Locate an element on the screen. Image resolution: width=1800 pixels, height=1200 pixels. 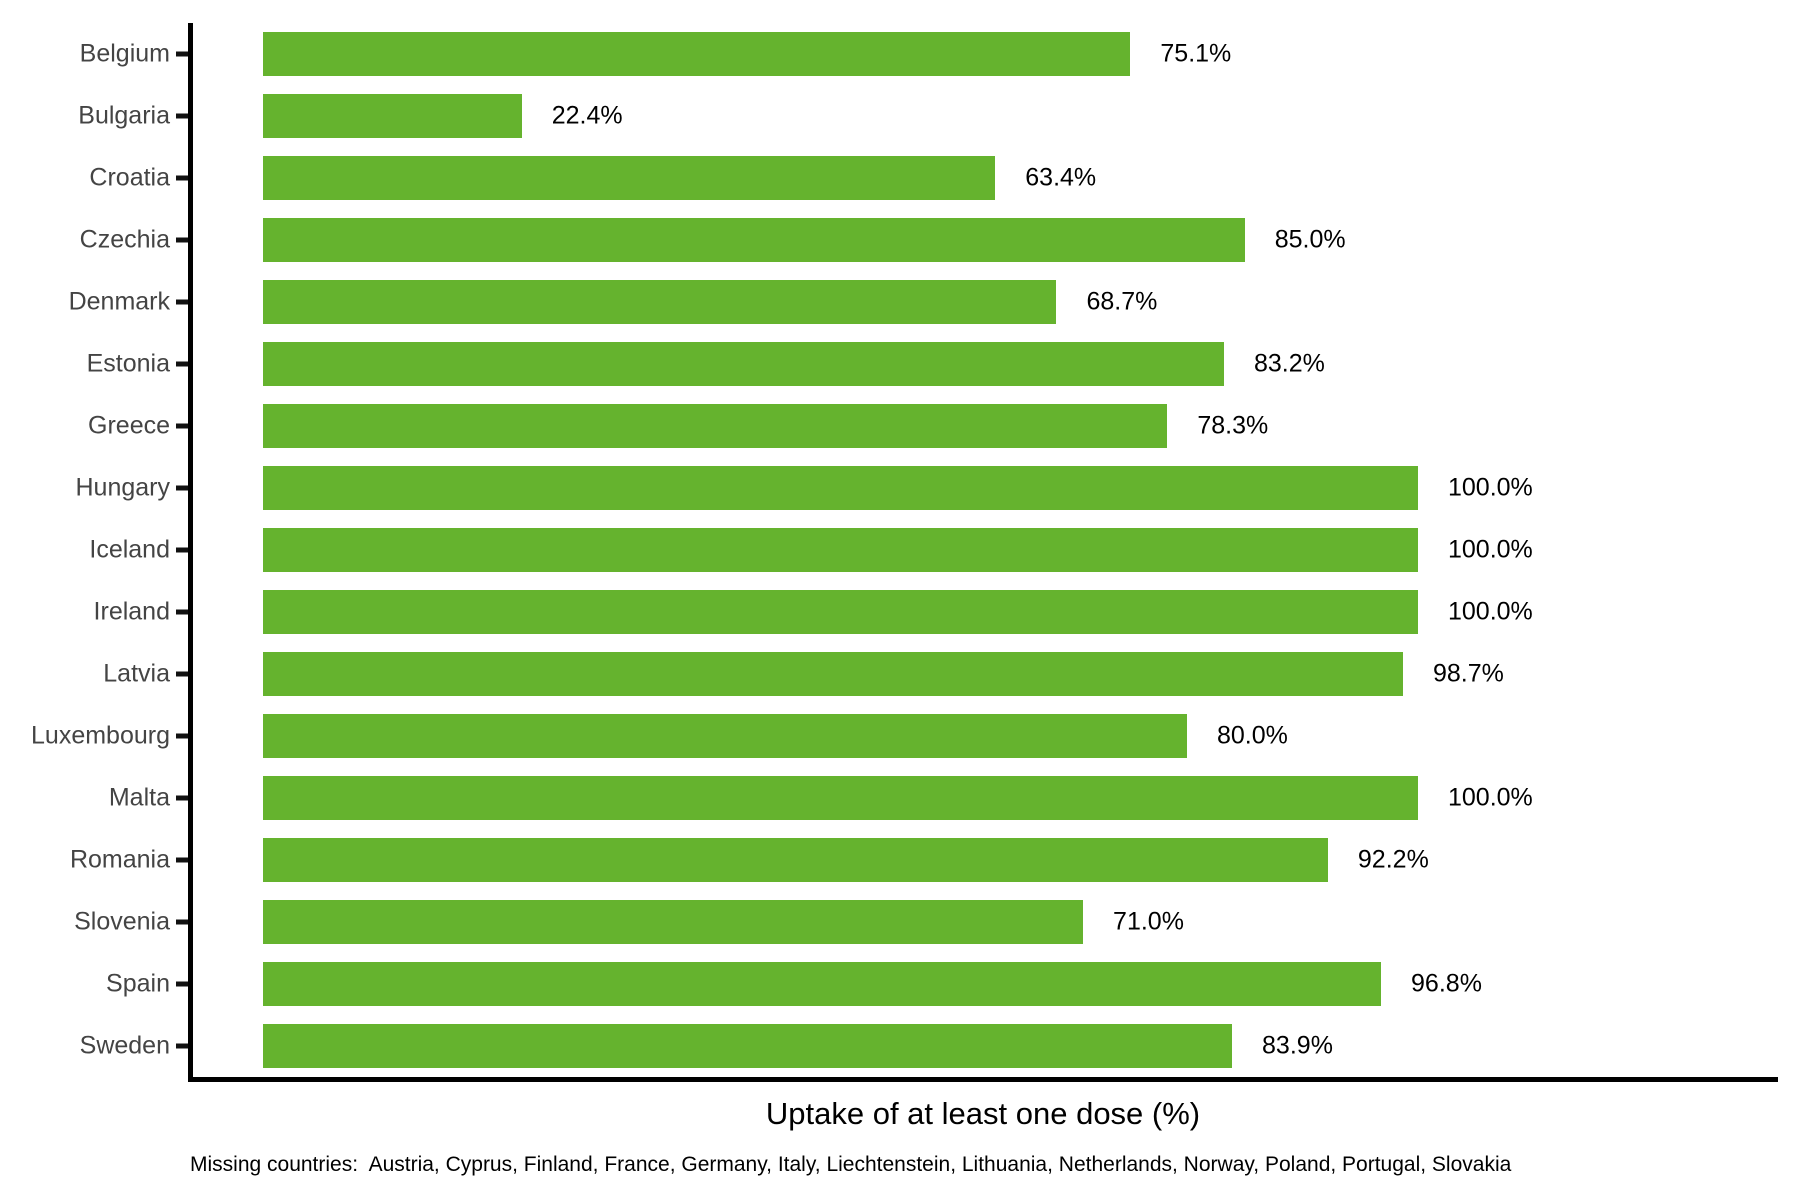
bar-row: Spain 96.8% is located at coordinates (900, 984).